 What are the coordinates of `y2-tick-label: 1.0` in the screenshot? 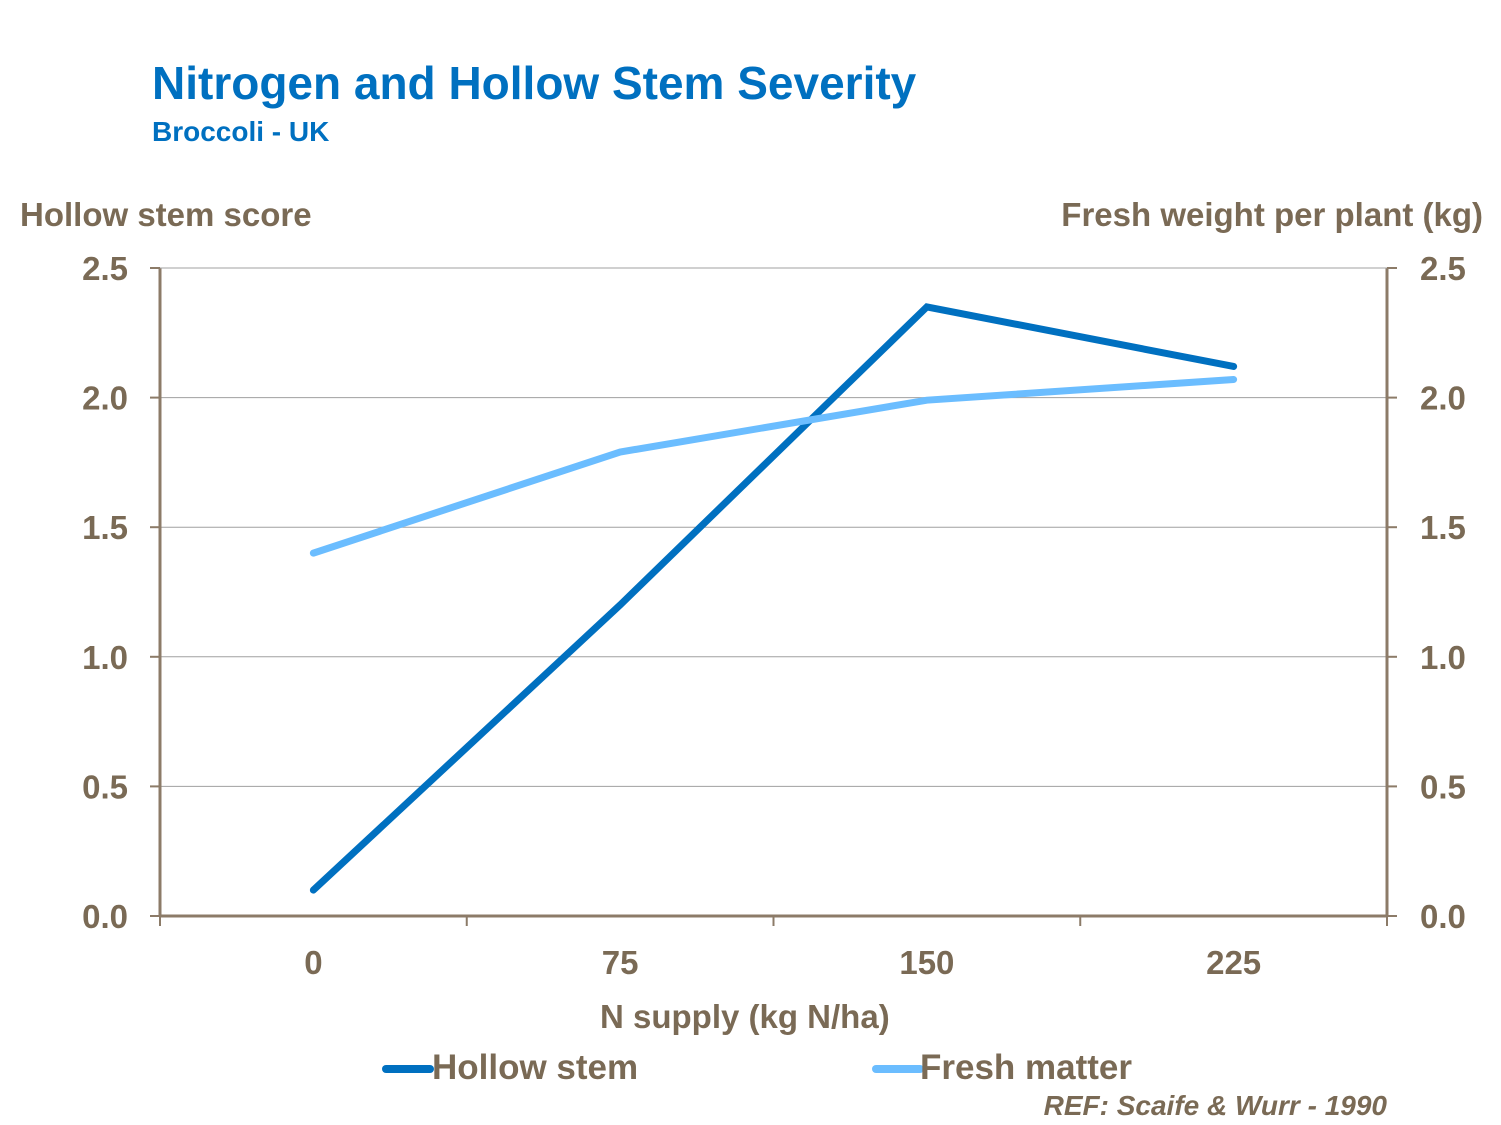 It's located at (1443, 657).